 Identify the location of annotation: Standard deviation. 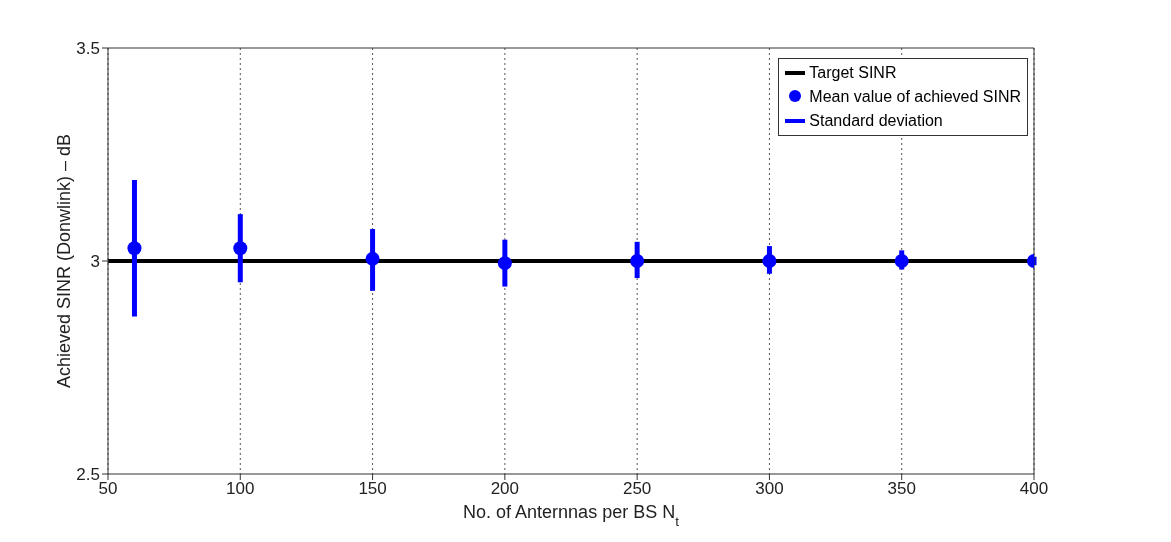
(876, 121).